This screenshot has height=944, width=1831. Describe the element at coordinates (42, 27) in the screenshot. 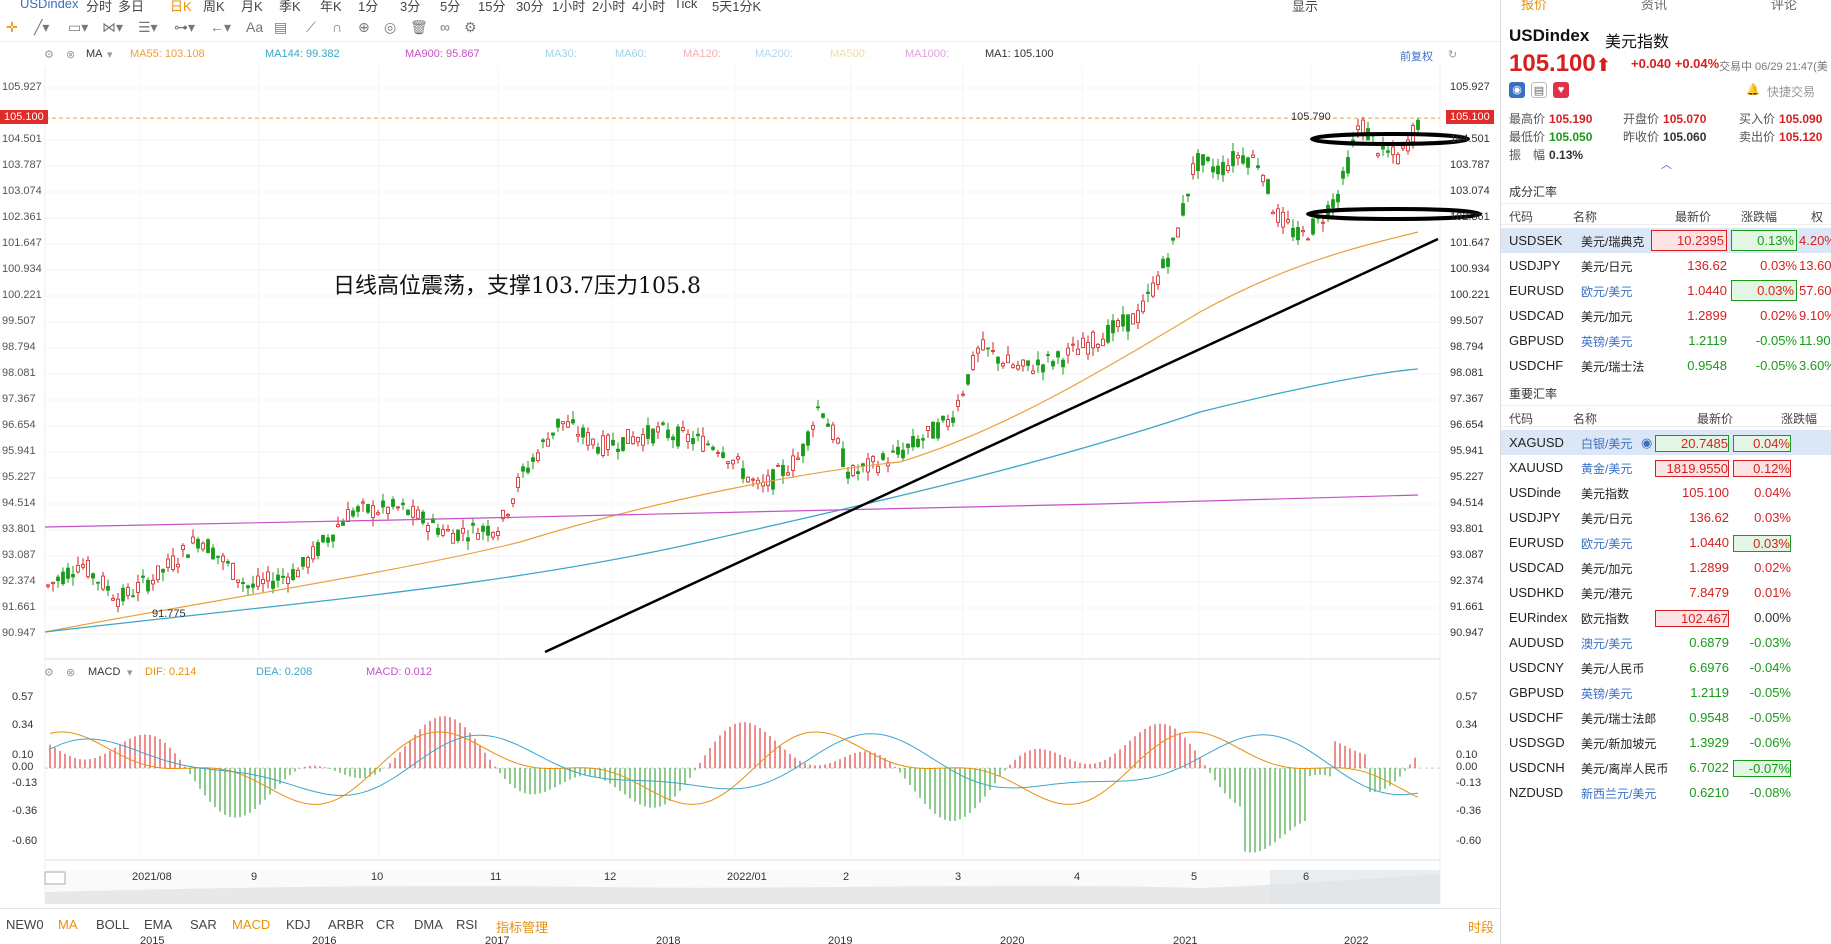

I see `line-tool-icon: ╱▾` at that location.